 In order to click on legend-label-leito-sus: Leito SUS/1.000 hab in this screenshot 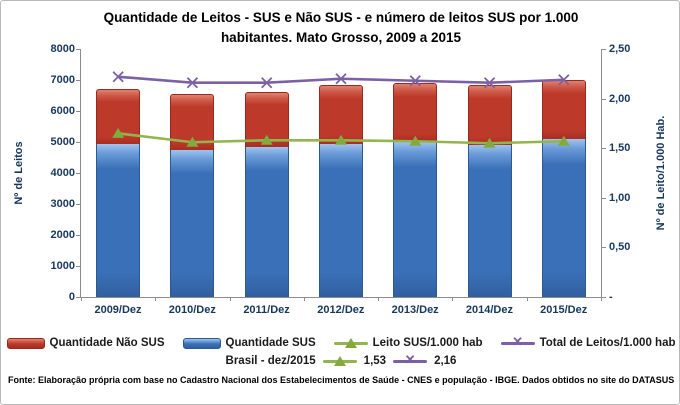, I will do `click(427, 343)`.